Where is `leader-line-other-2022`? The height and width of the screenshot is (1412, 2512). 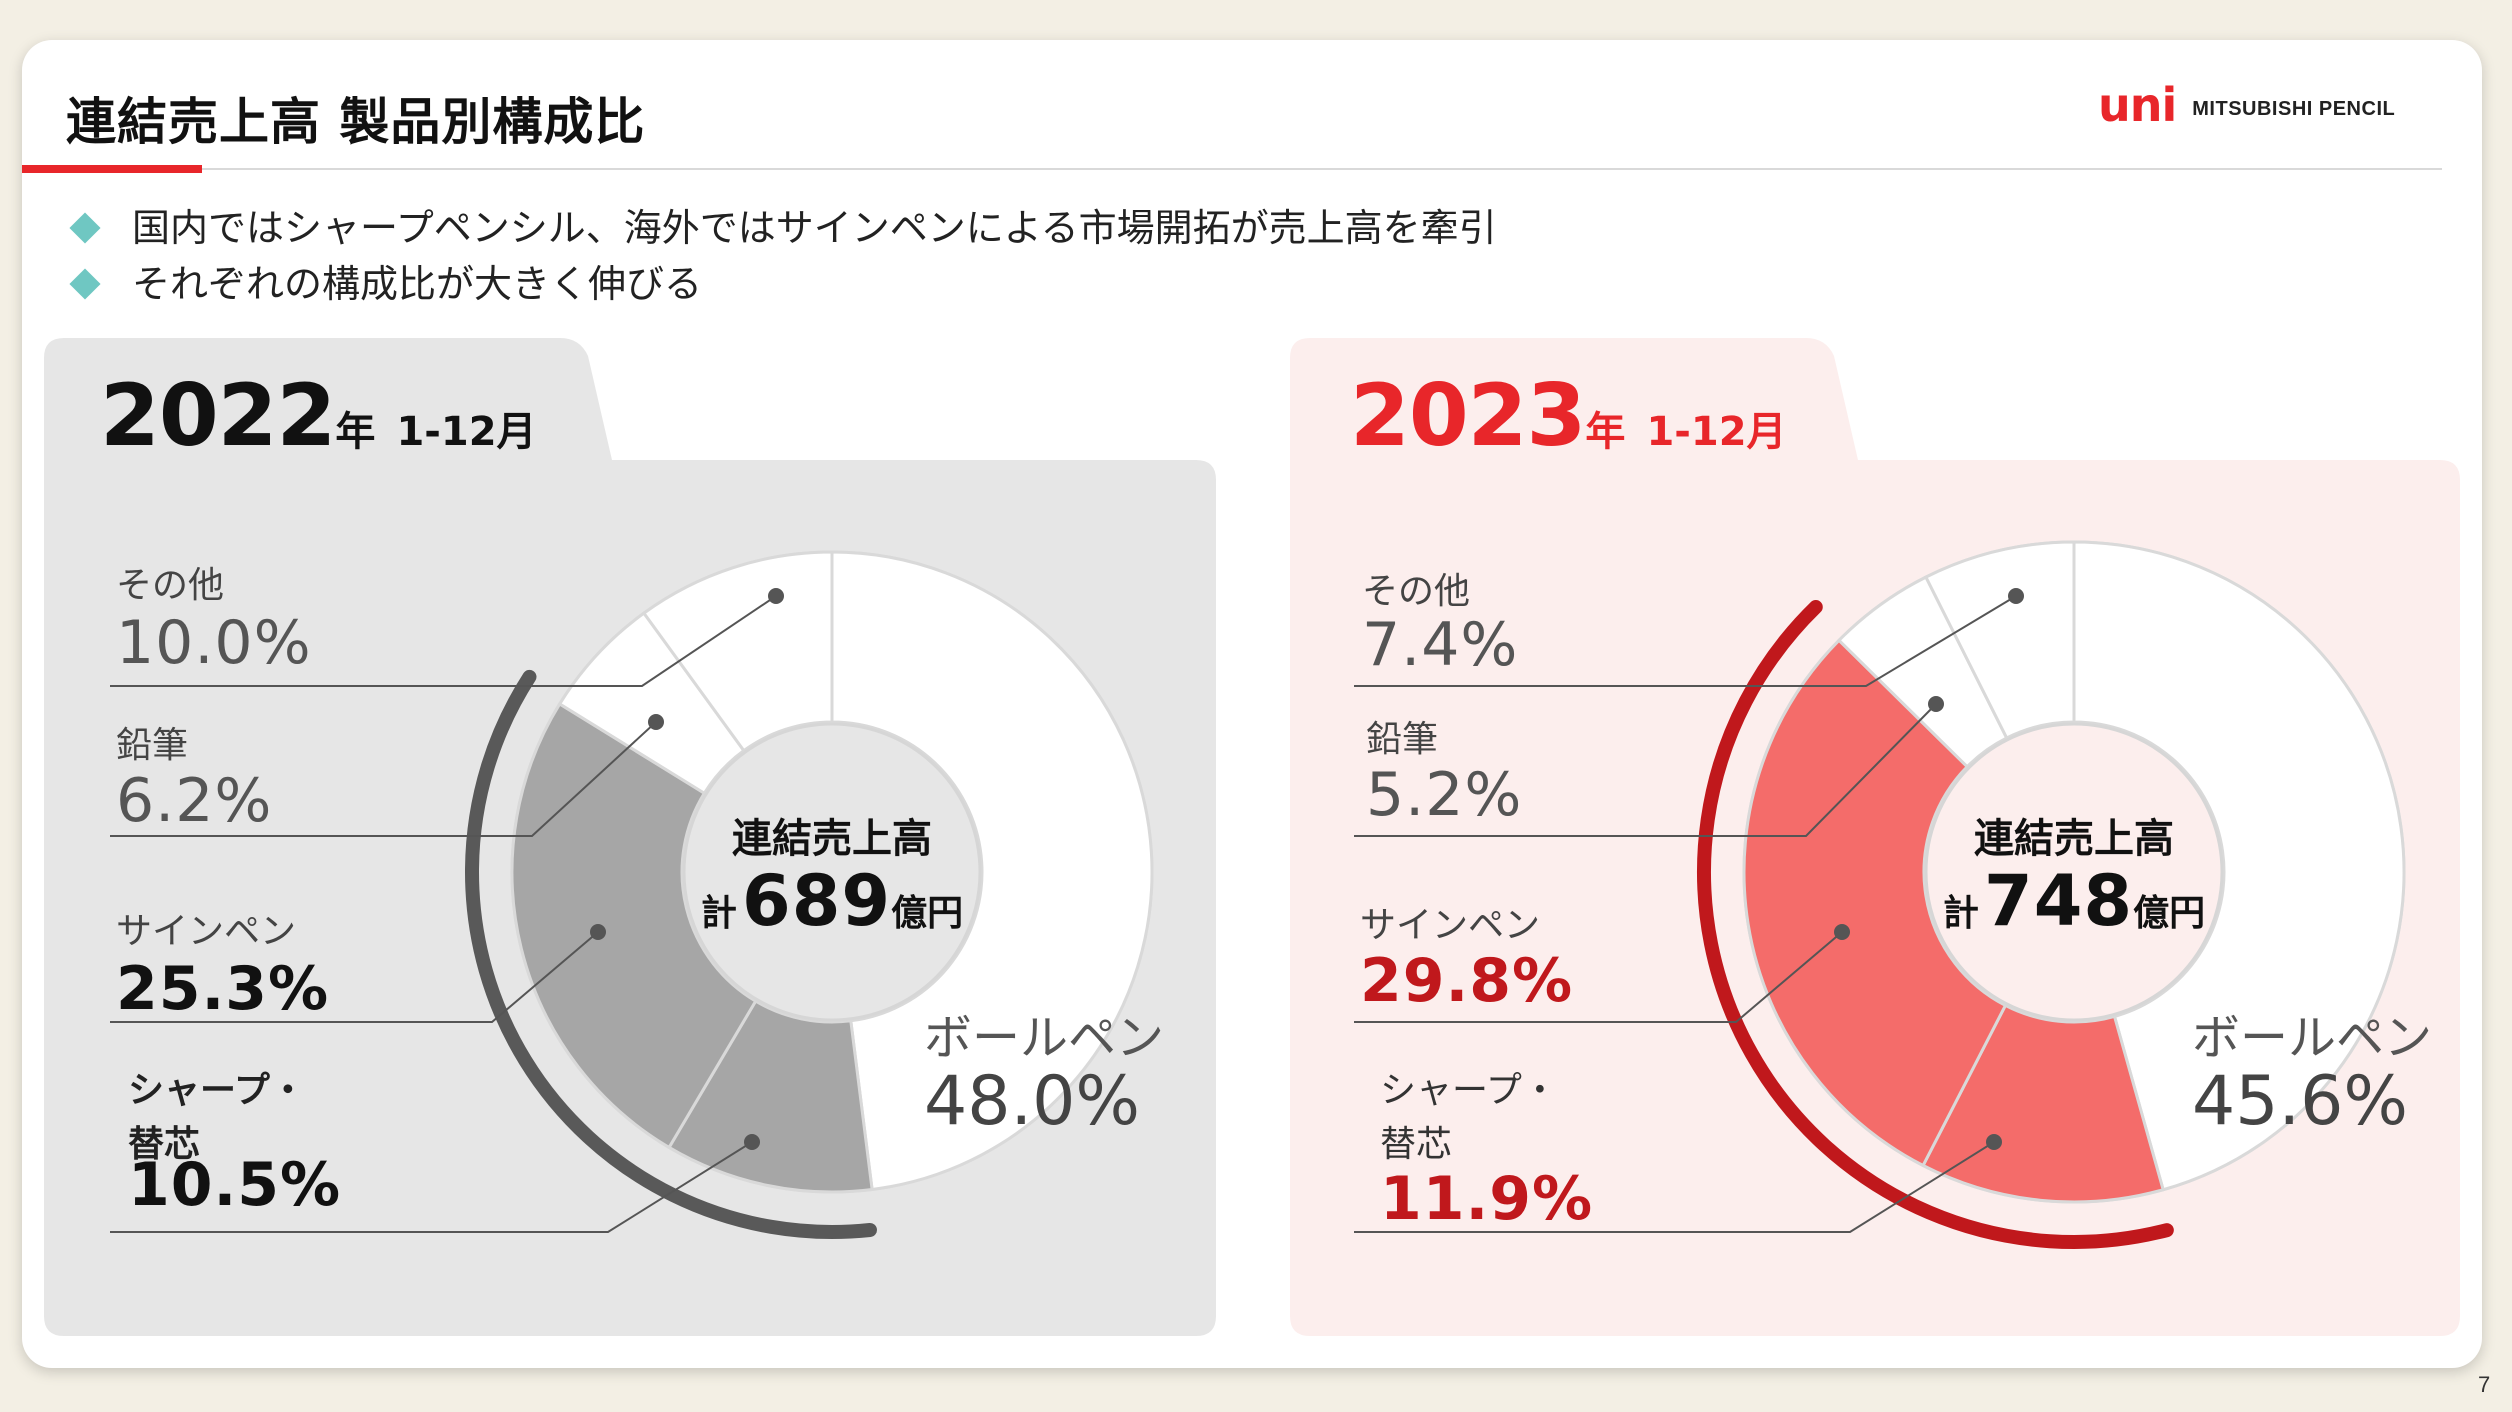
leader-line-other-2022 is located at coordinates (443, 641).